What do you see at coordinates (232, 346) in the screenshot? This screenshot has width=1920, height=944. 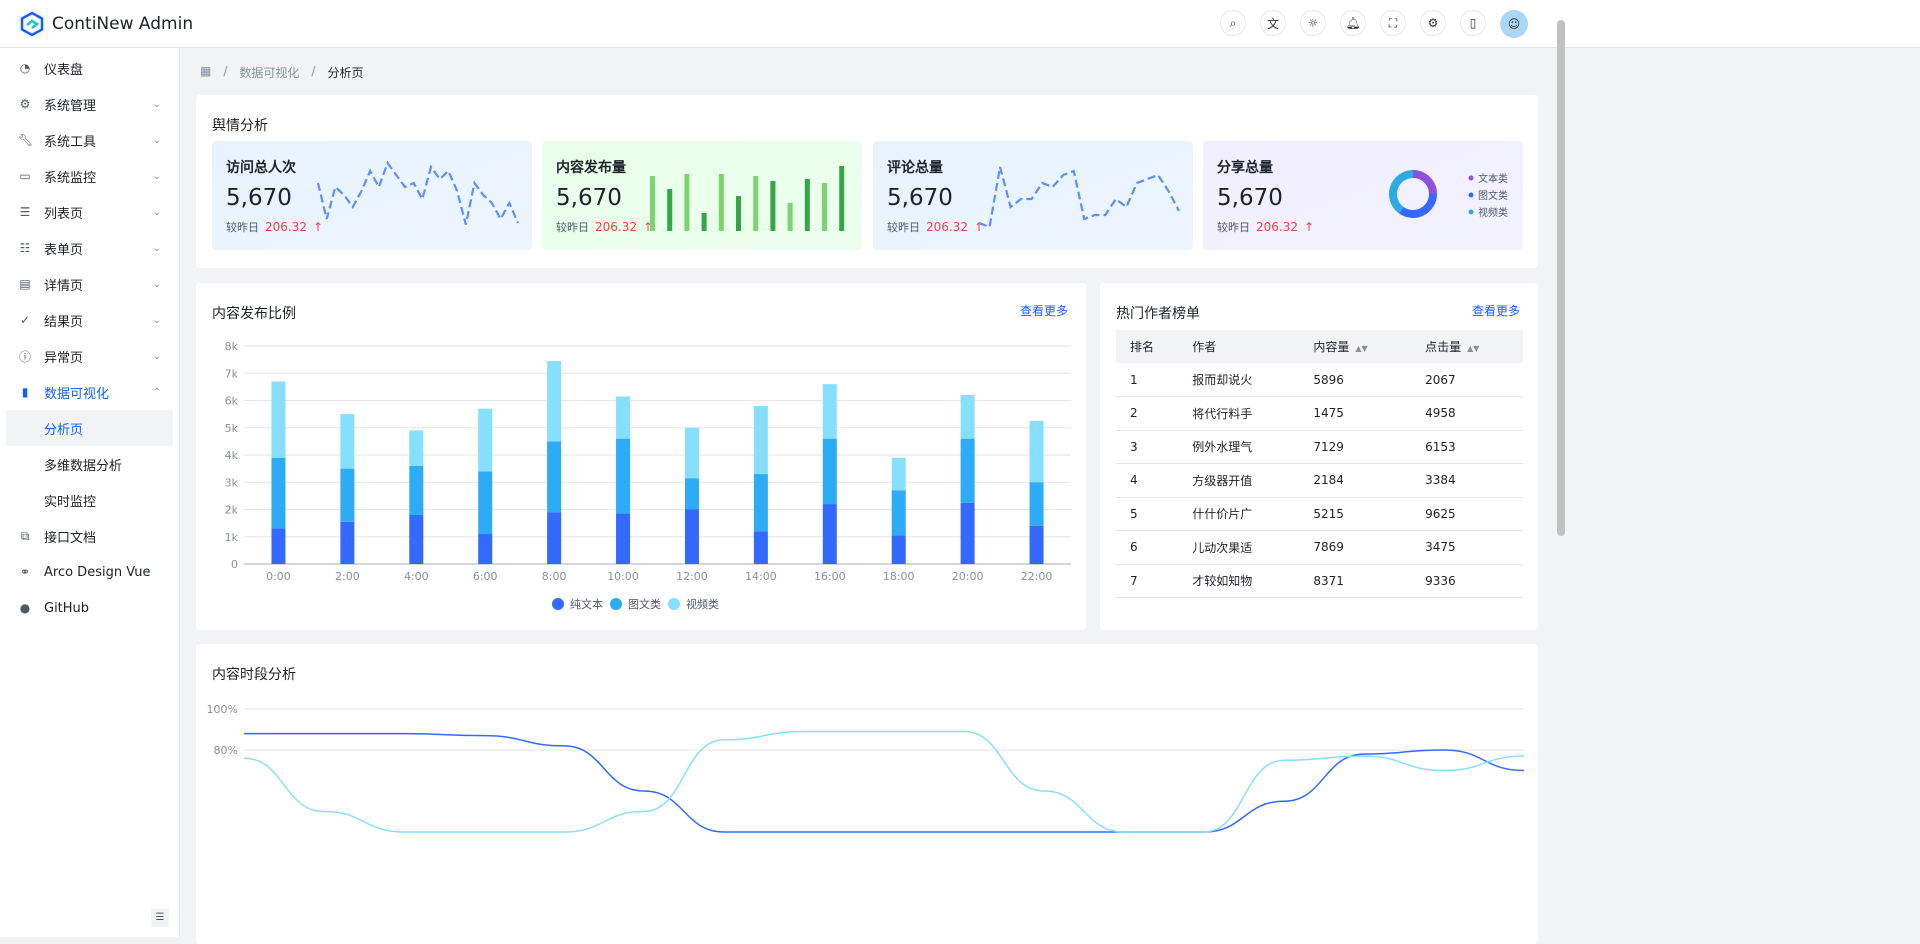 I see `y-tick-label: 8k` at bounding box center [232, 346].